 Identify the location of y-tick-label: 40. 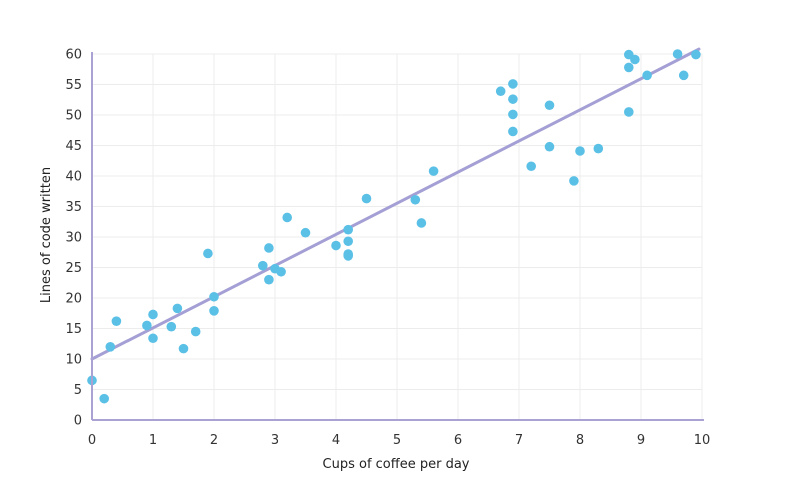
(73, 177).